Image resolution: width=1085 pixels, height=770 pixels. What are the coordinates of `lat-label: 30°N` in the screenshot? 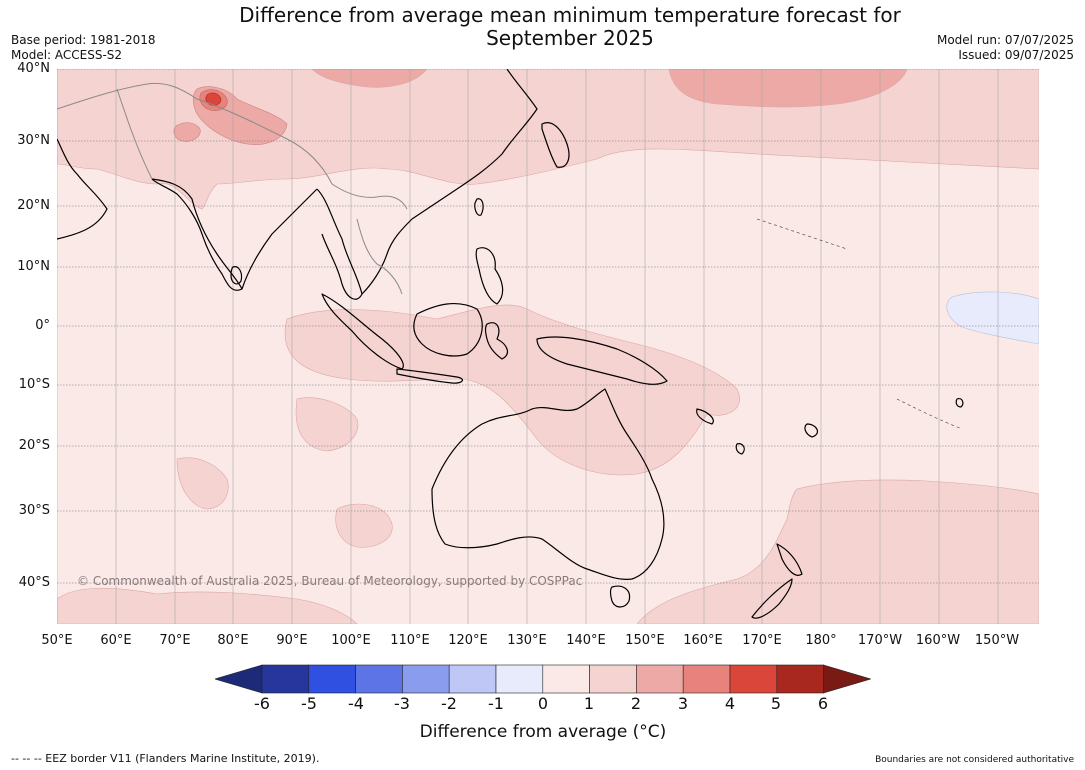 It's located at (33, 140).